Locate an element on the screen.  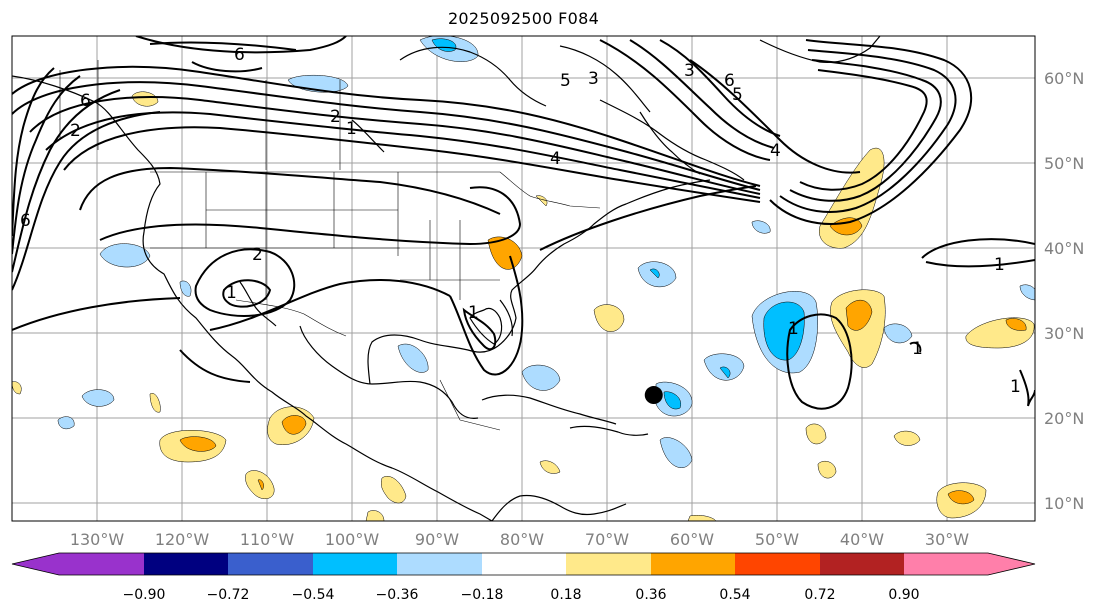
colorbar-tick-label: −0.18 is located at coordinates (482, 595).